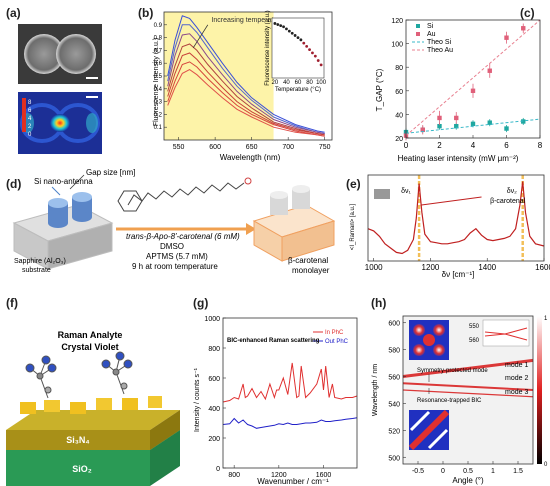  What do you see at coordinates (14, 184) in the screenshot?
I see `panel-label-d: (d)` at bounding box center [14, 184].